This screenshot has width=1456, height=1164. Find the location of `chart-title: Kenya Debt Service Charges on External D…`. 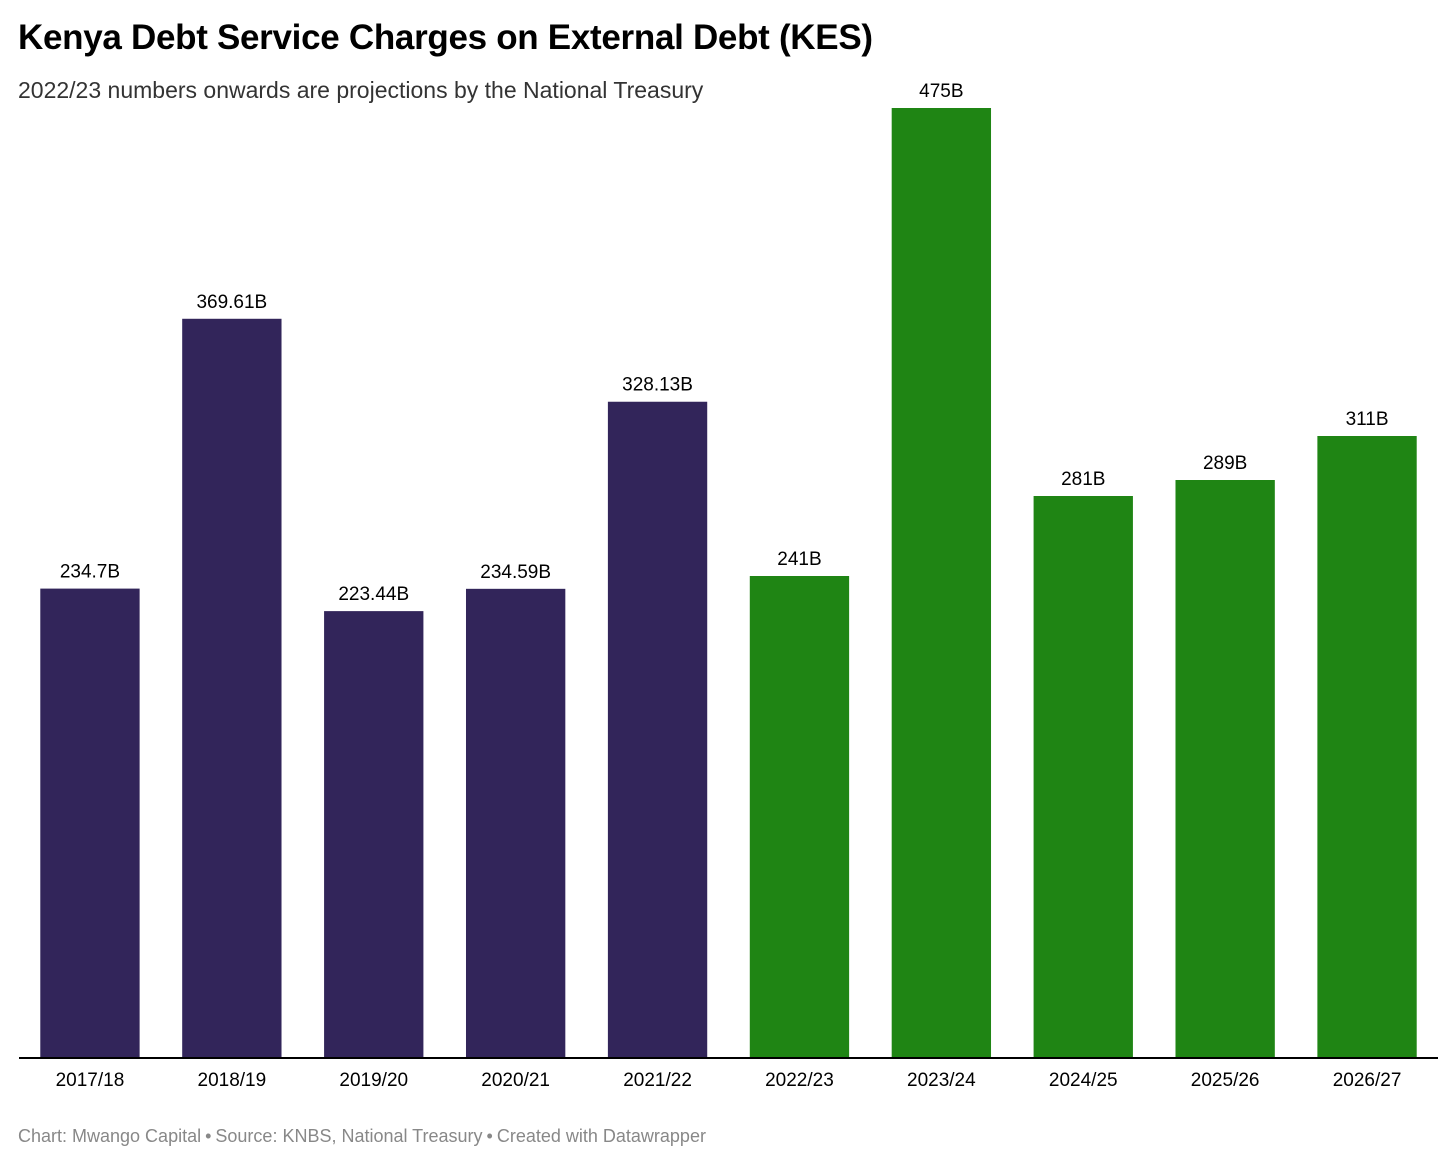

chart-title: Kenya Debt Service Charges on External D… is located at coordinates (445, 37).